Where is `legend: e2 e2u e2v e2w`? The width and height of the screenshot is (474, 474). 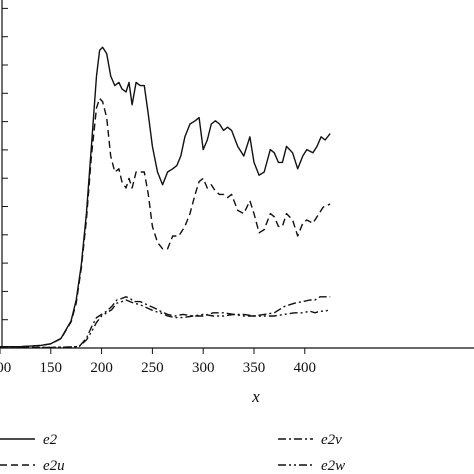 legend: e2 e2u e2v e2w is located at coordinates (172, 453).